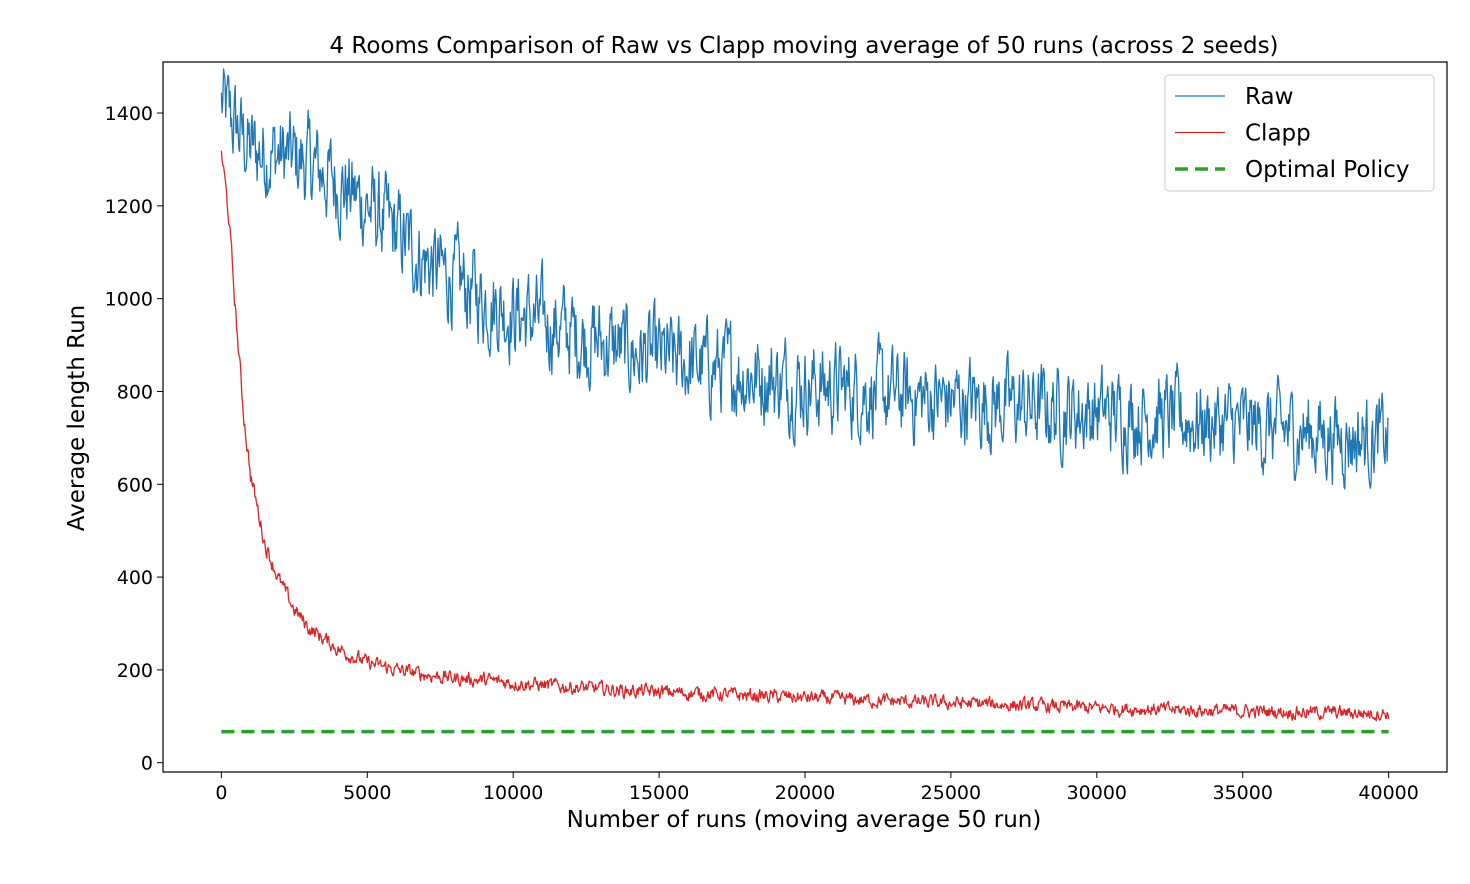 This screenshot has width=1470, height=884. Describe the element at coordinates (659, 793) in the screenshot. I see `x-tick-label: 15000` at that location.